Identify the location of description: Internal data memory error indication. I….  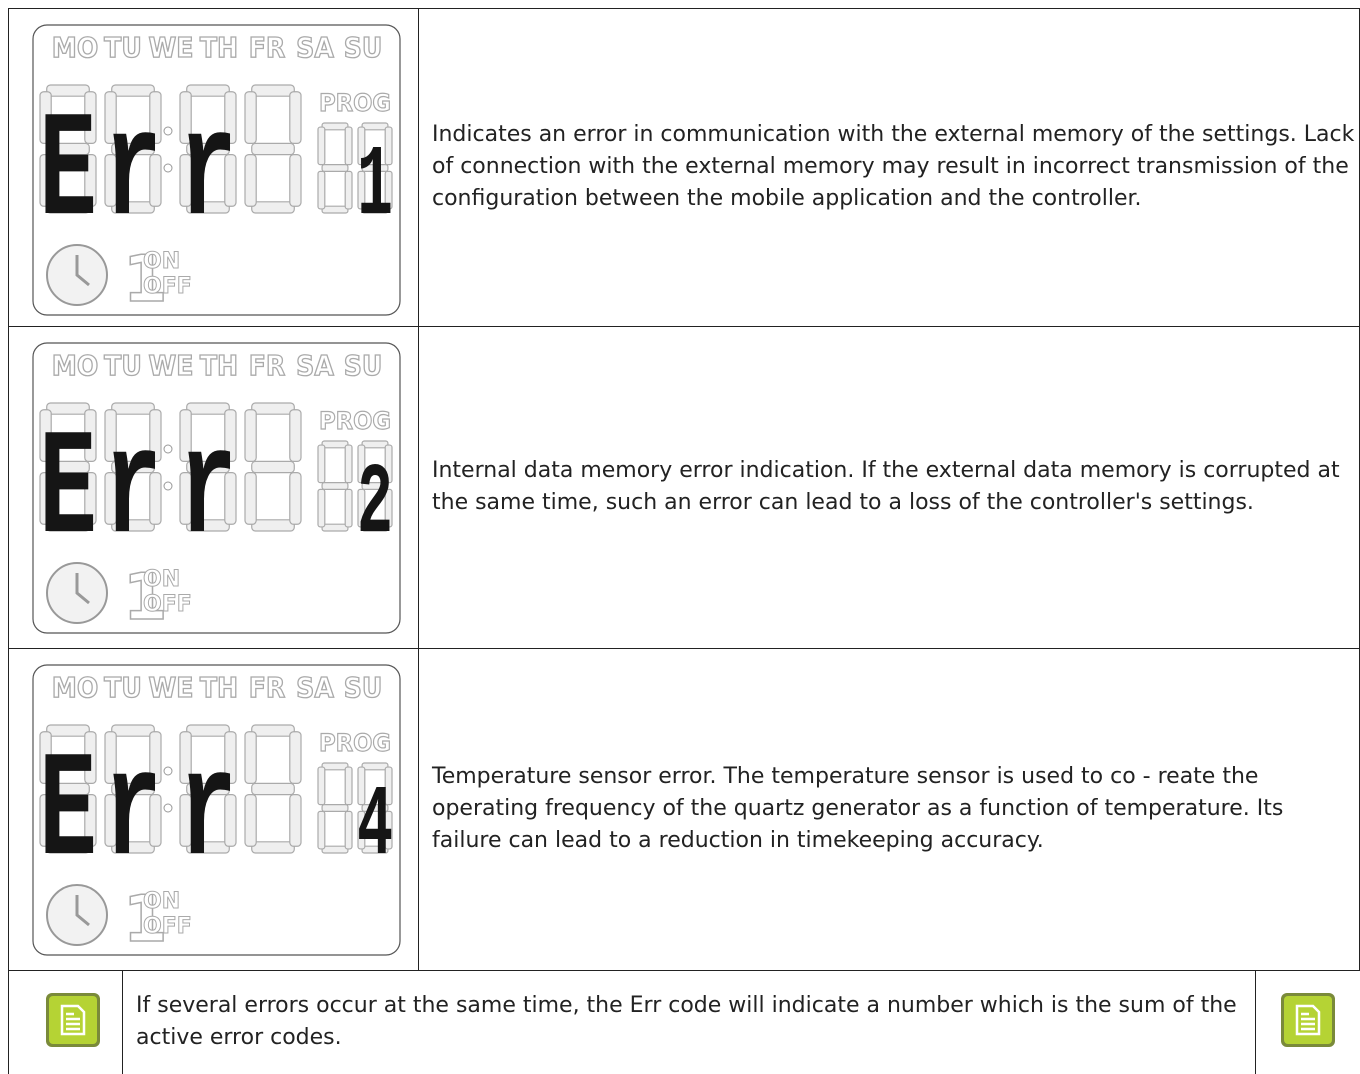
(886, 486).